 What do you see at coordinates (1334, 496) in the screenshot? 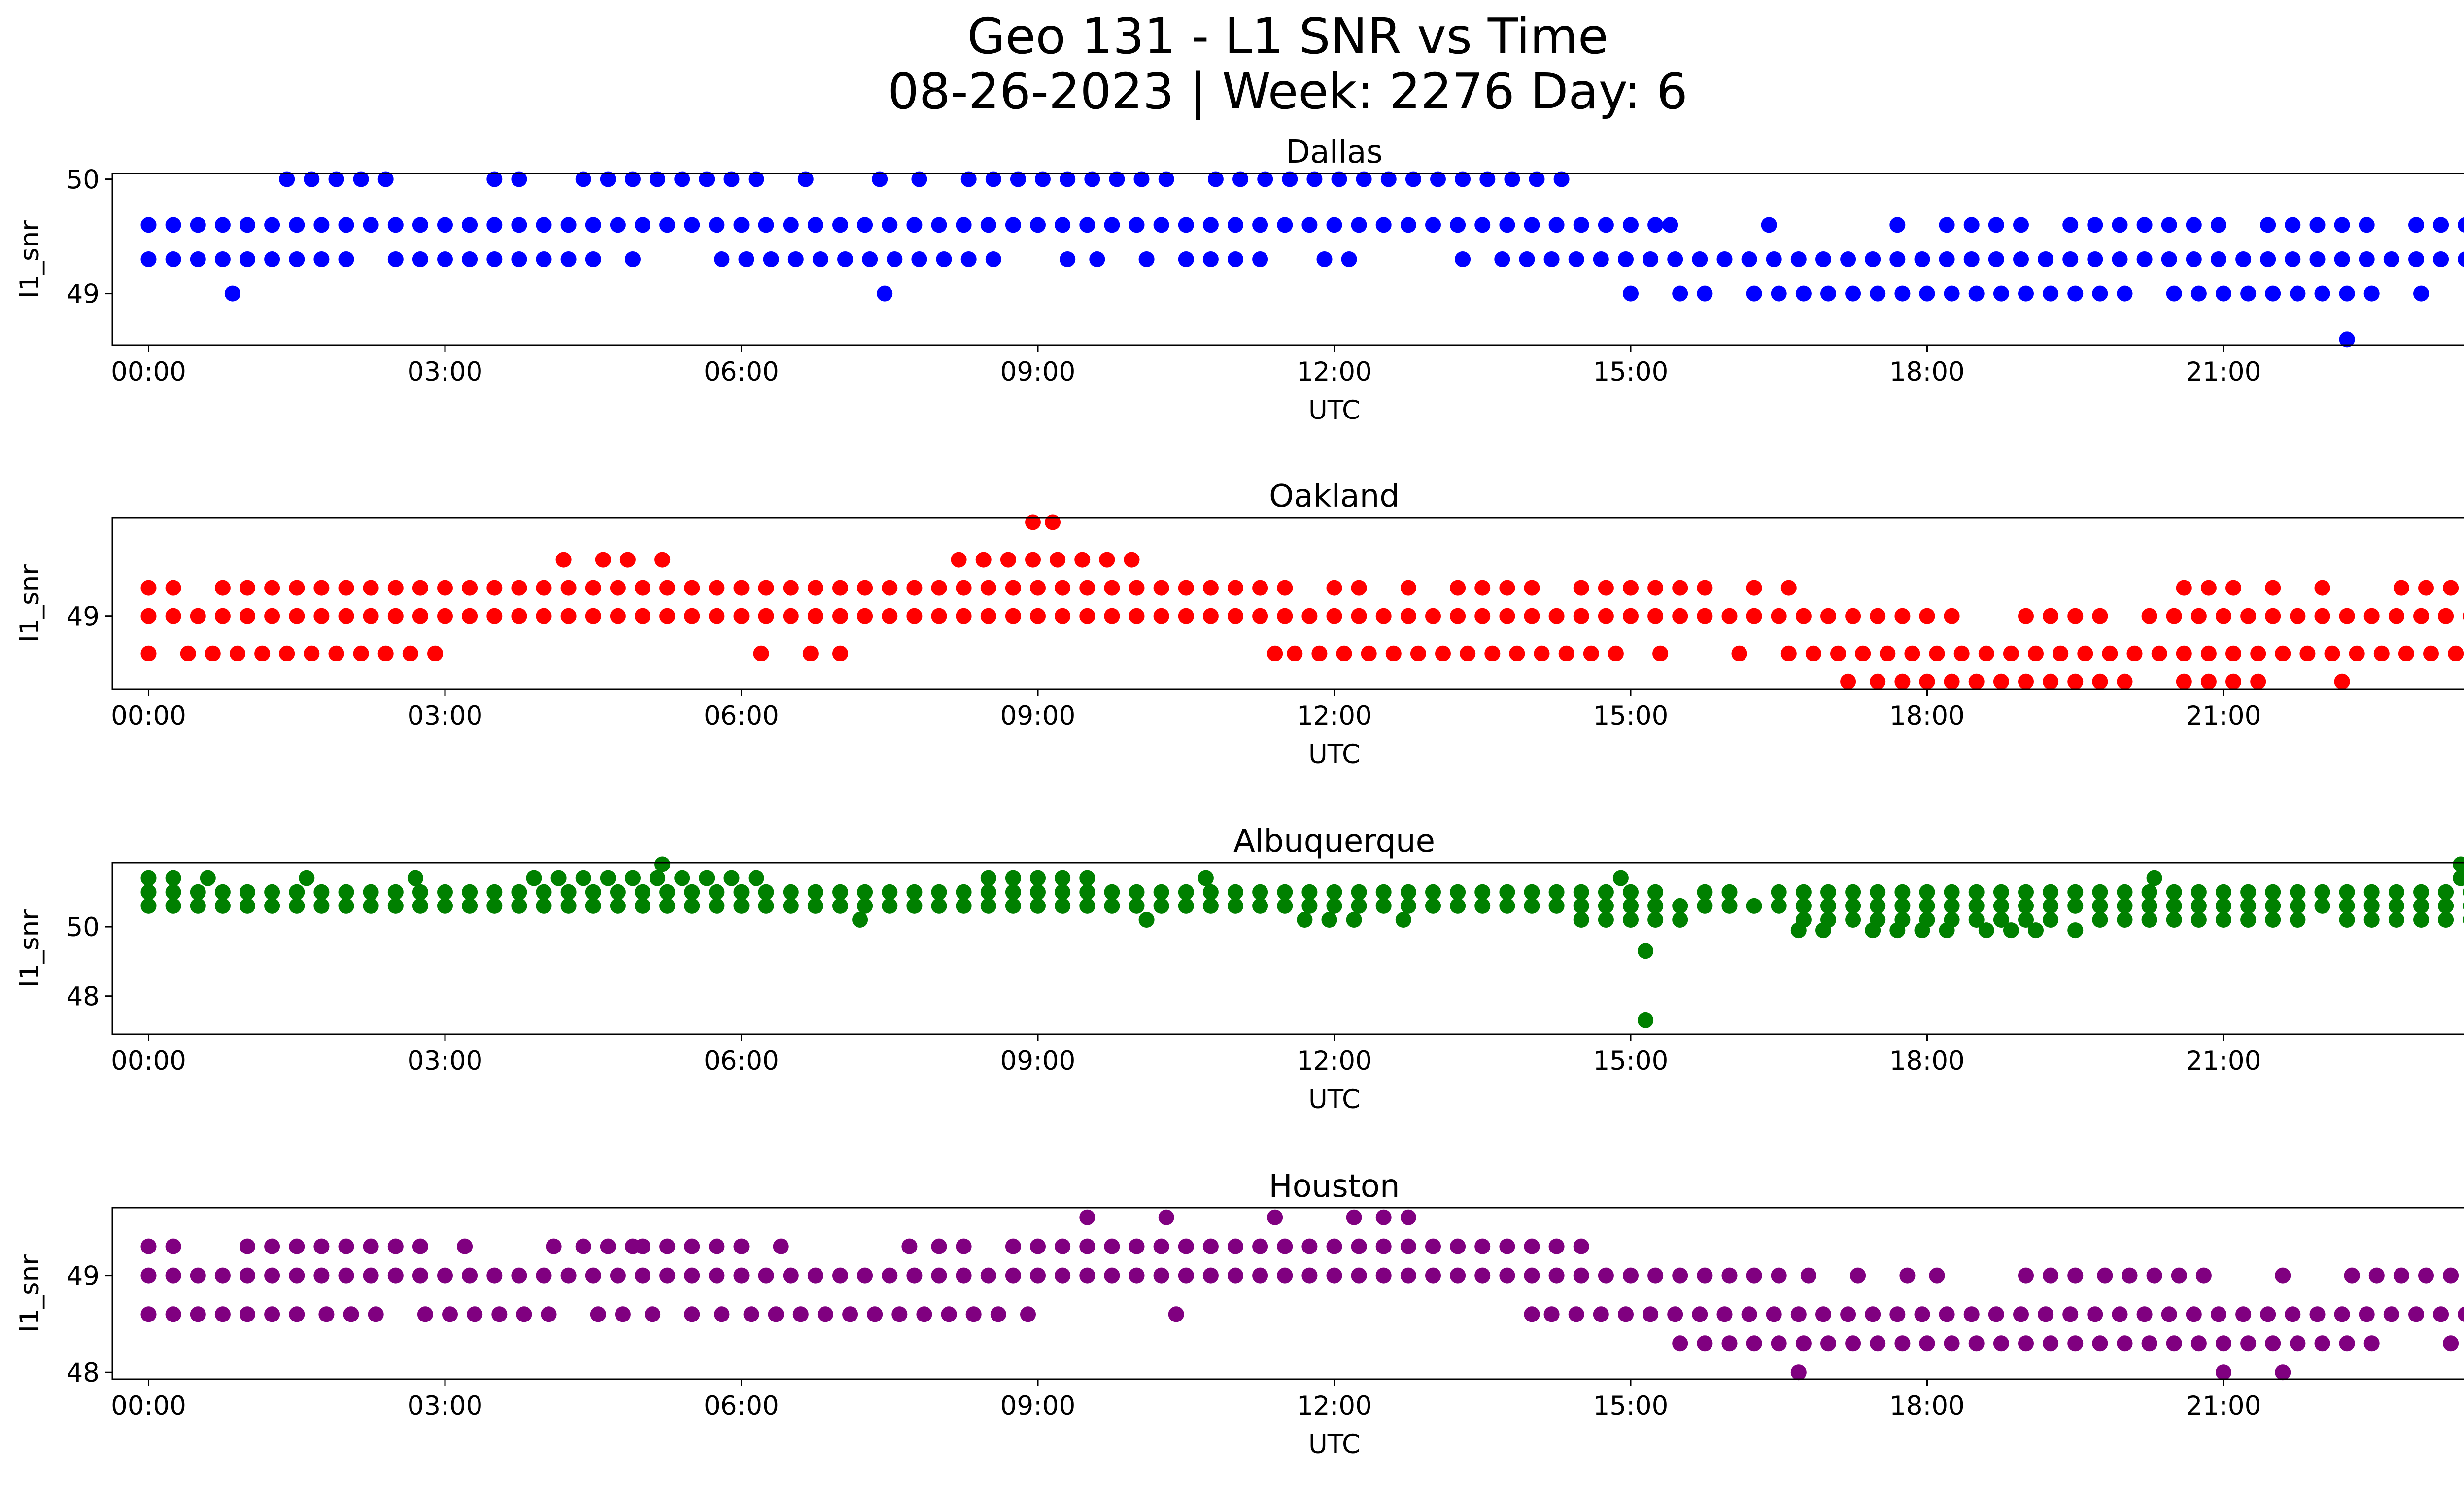
I see `subplot-title: Oakland` at bounding box center [1334, 496].